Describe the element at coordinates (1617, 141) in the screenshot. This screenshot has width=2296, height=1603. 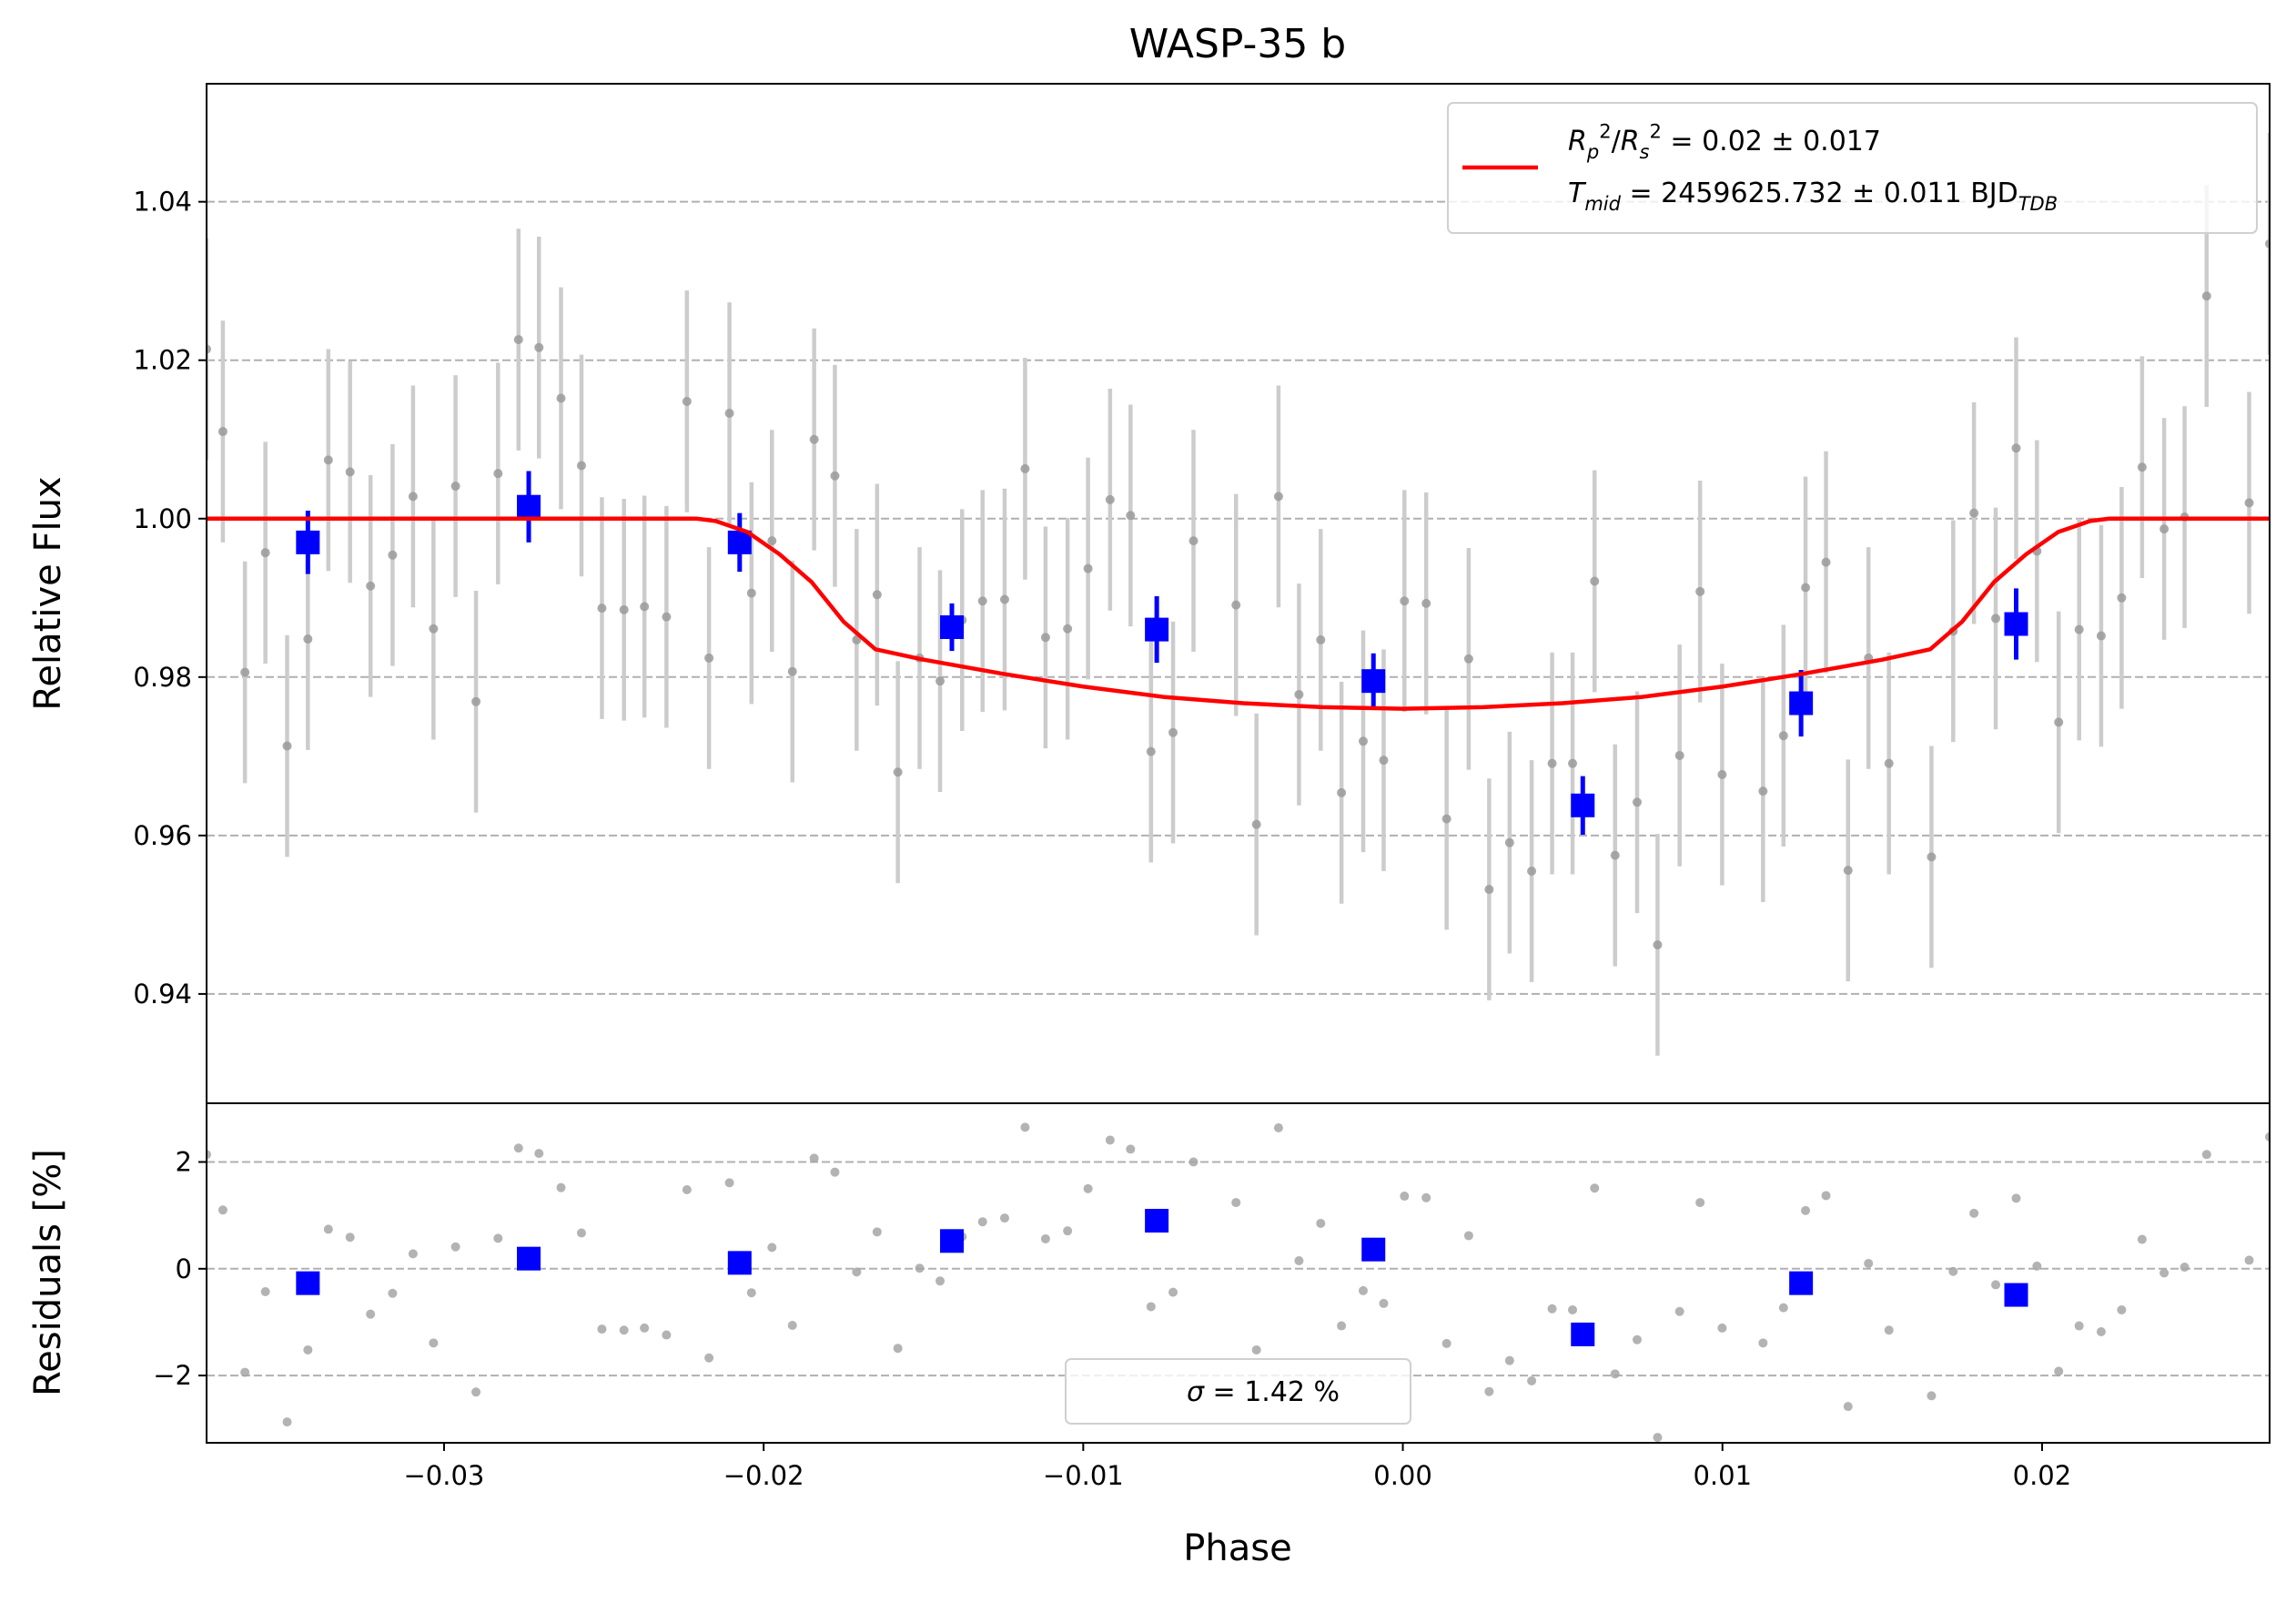
I see `legend-text-part: /` at that location.